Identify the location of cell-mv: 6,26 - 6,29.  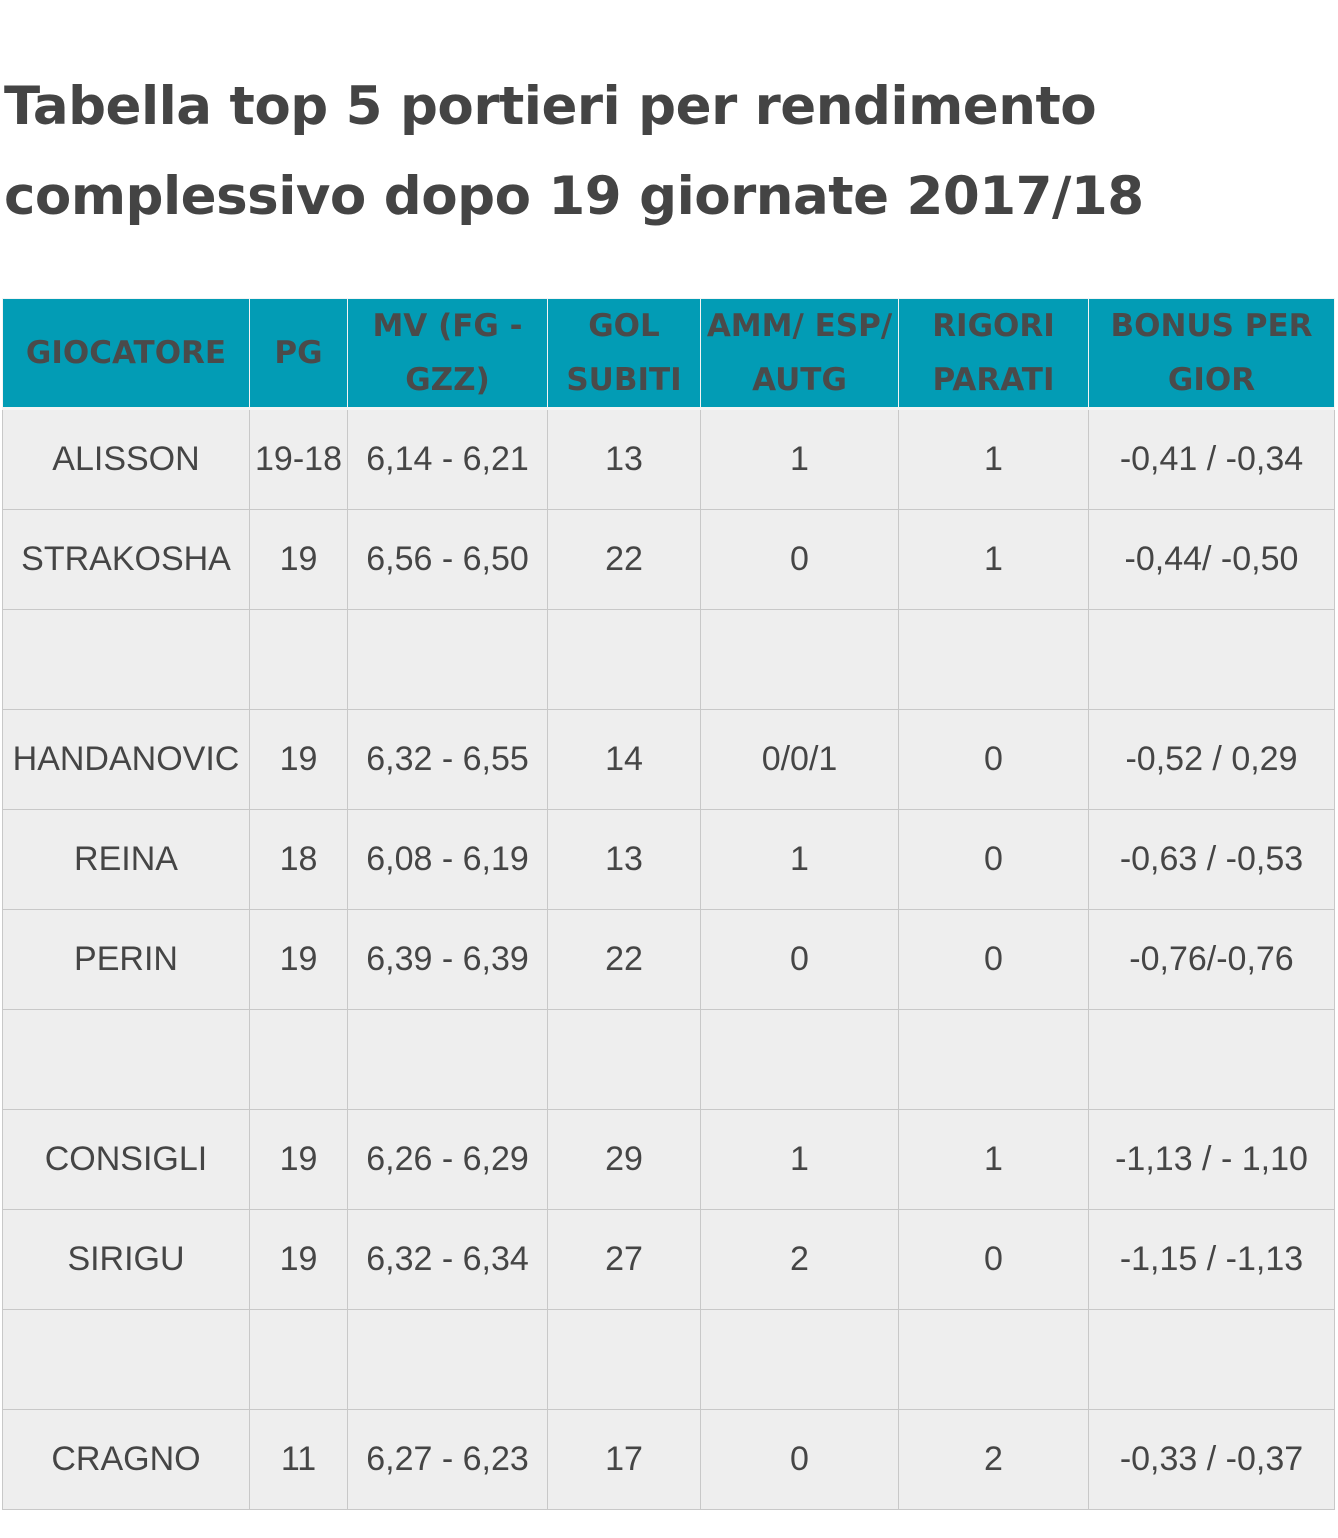
(447, 1159).